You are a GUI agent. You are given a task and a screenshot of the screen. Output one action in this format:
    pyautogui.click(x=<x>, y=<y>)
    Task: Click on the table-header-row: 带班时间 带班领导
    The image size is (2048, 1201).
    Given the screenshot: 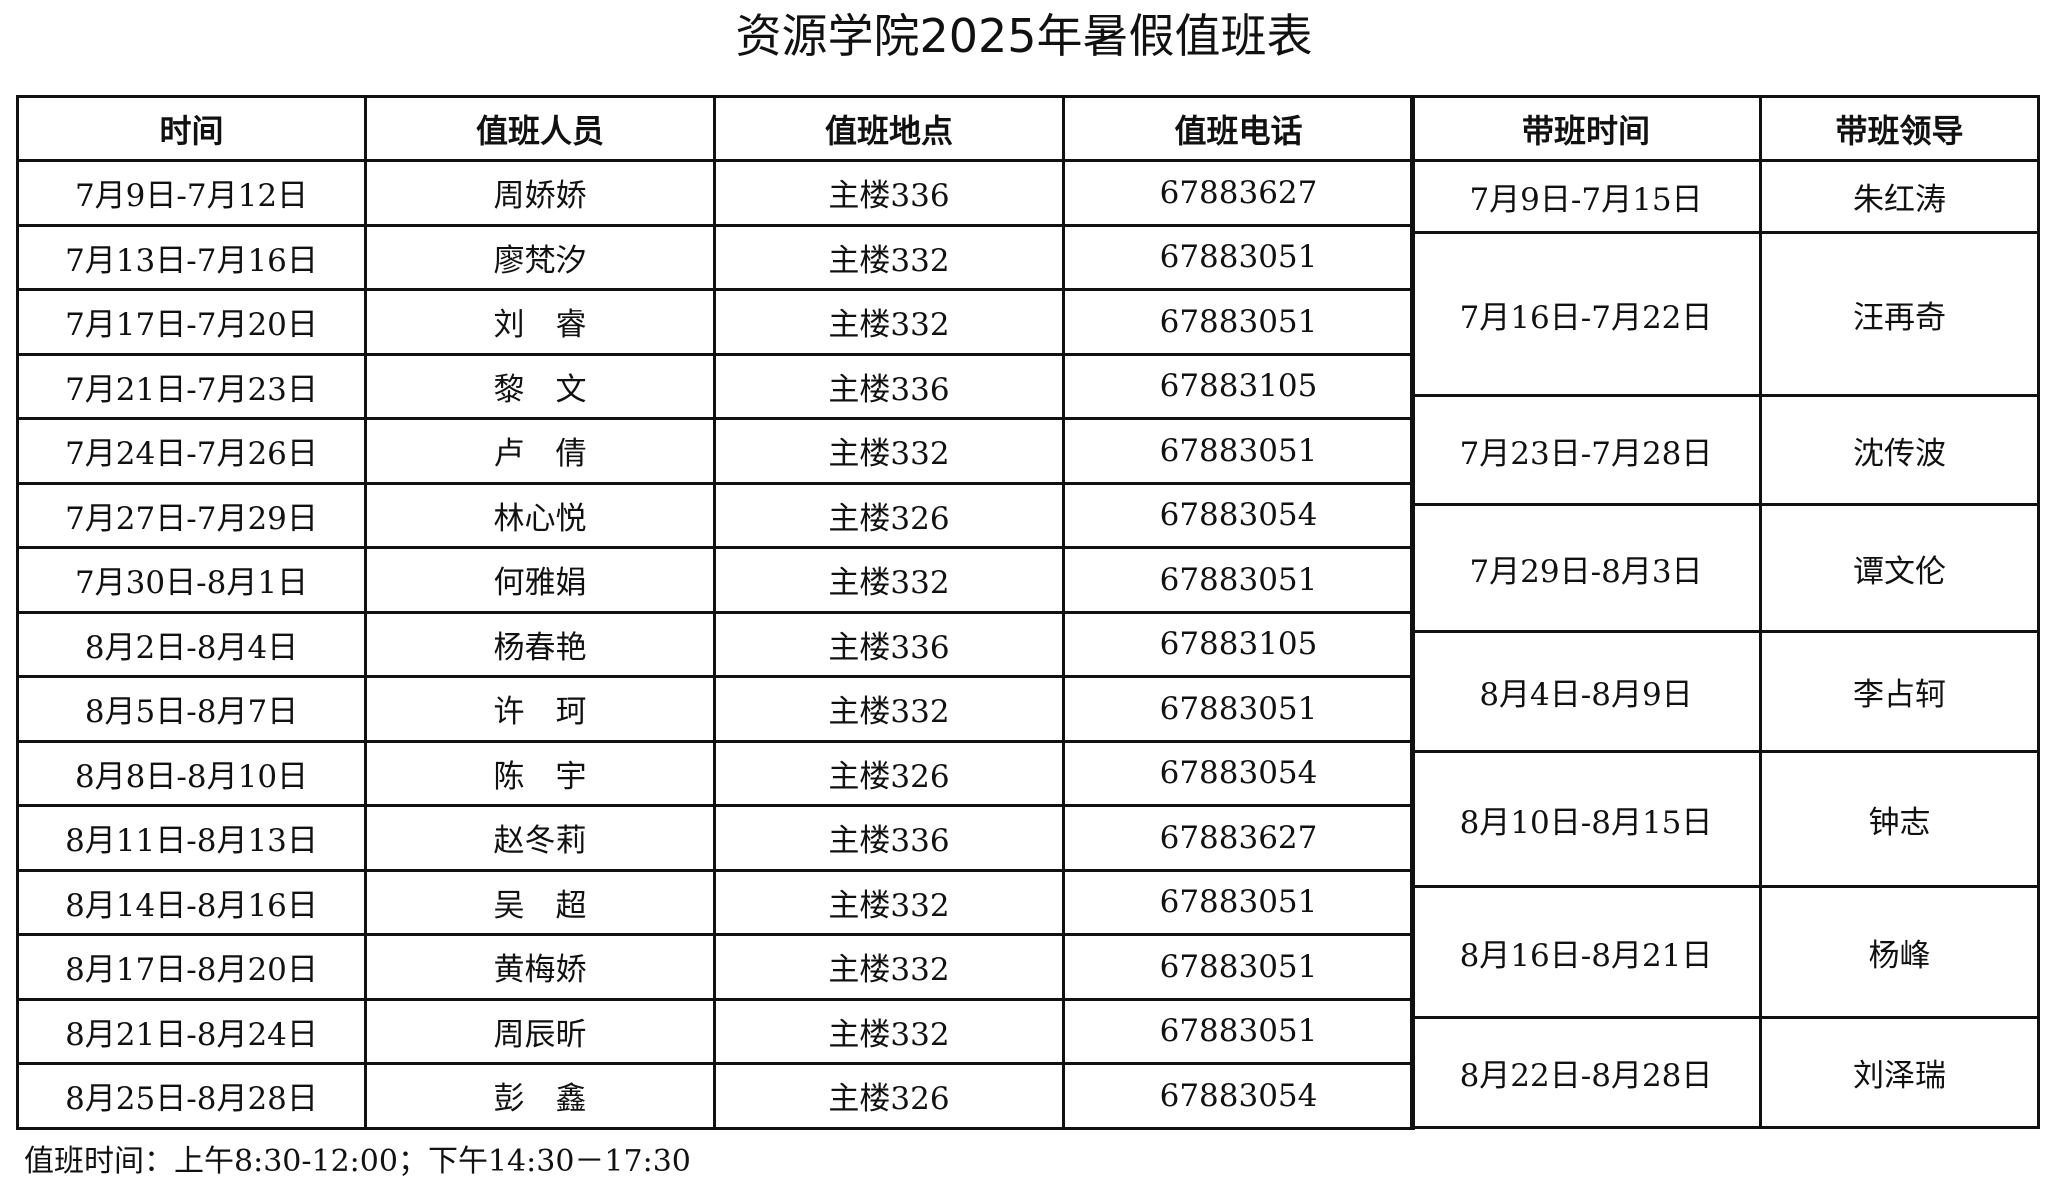 What is the action you would take?
    pyautogui.click(x=1725, y=128)
    